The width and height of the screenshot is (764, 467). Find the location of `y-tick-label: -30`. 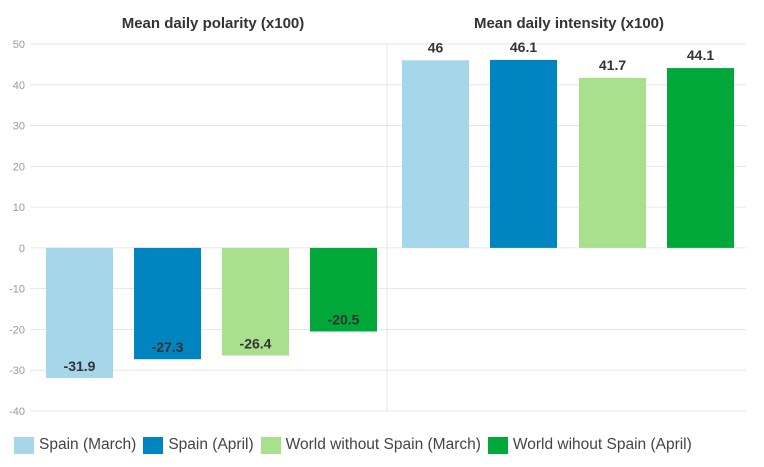

y-tick-label: -30 is located at coordinates (17, 371).